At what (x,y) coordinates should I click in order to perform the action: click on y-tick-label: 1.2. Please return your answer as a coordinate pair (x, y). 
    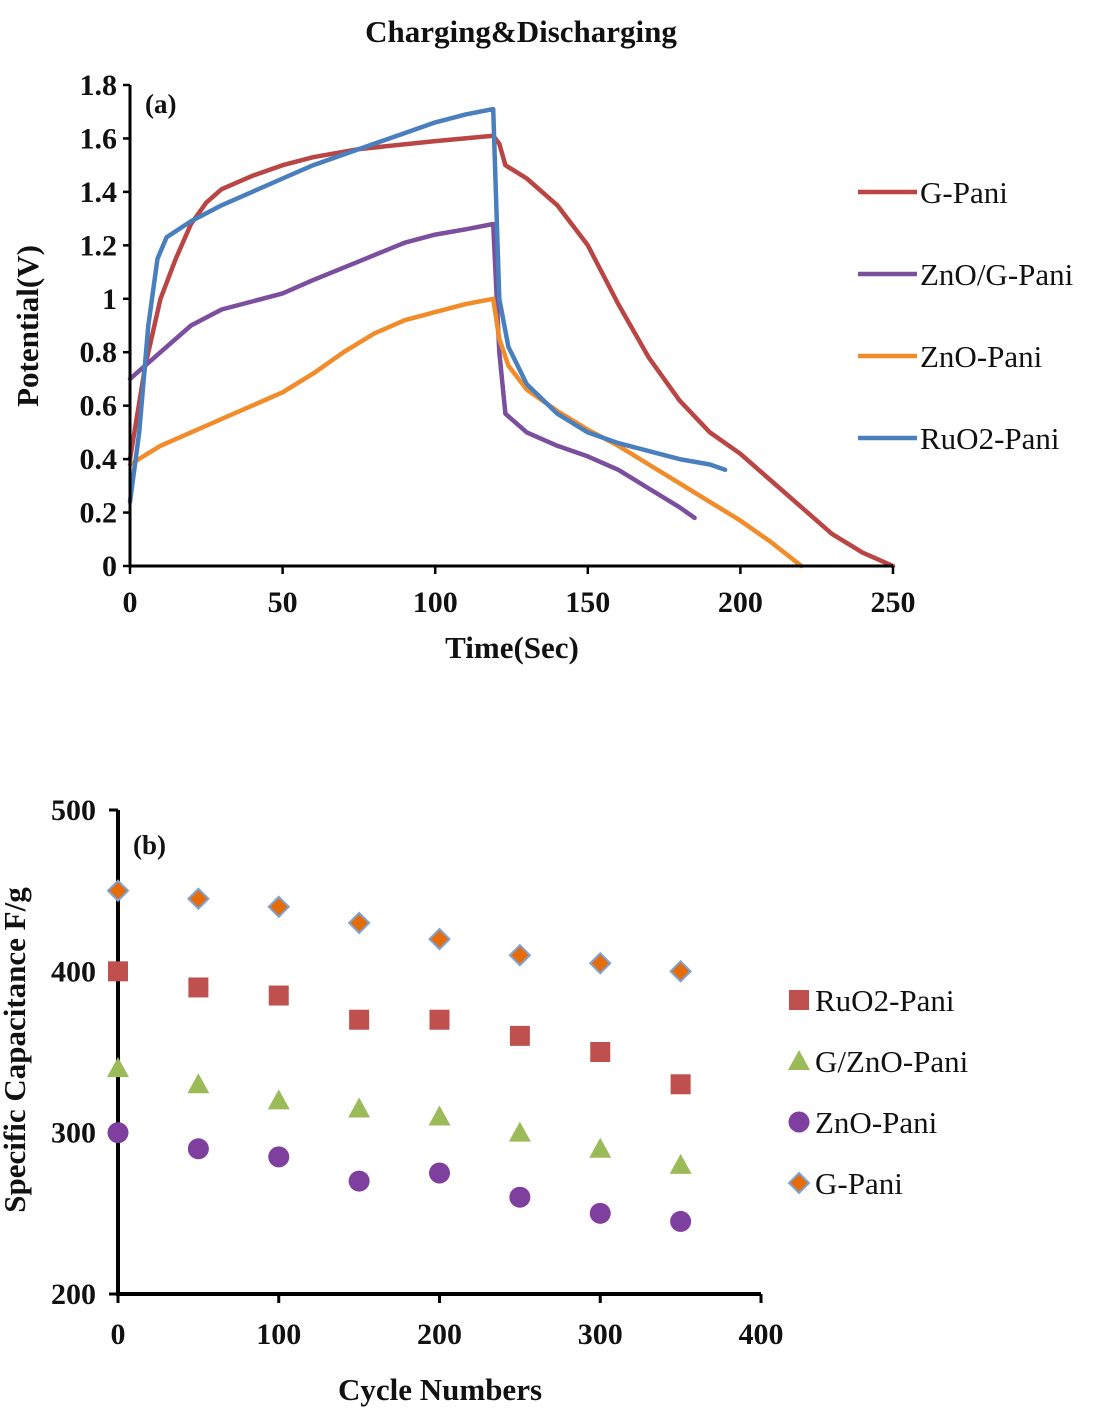
    Looking at the image, I should click on (99, 245).